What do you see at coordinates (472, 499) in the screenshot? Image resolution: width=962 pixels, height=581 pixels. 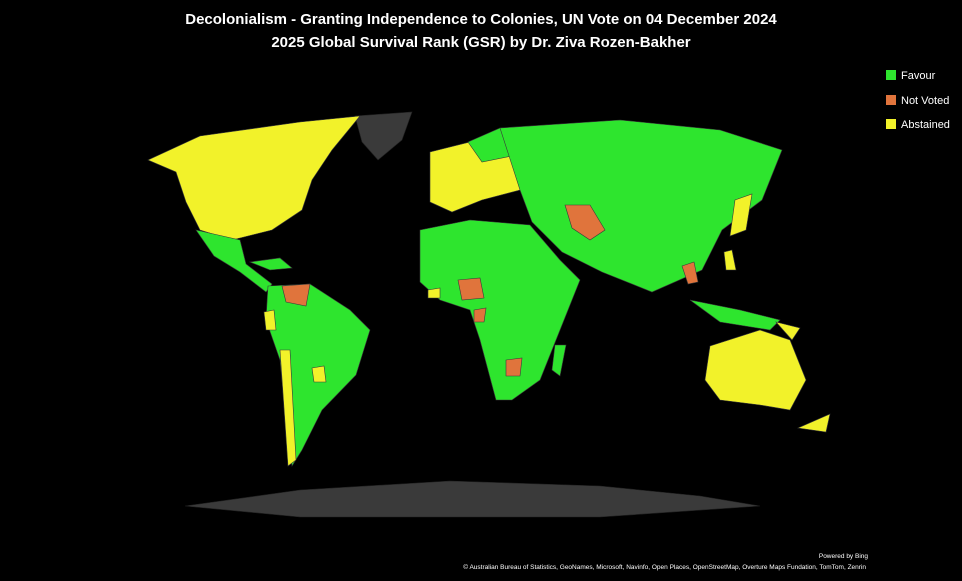 I see `antarctica` at bounding box center [472, 499].